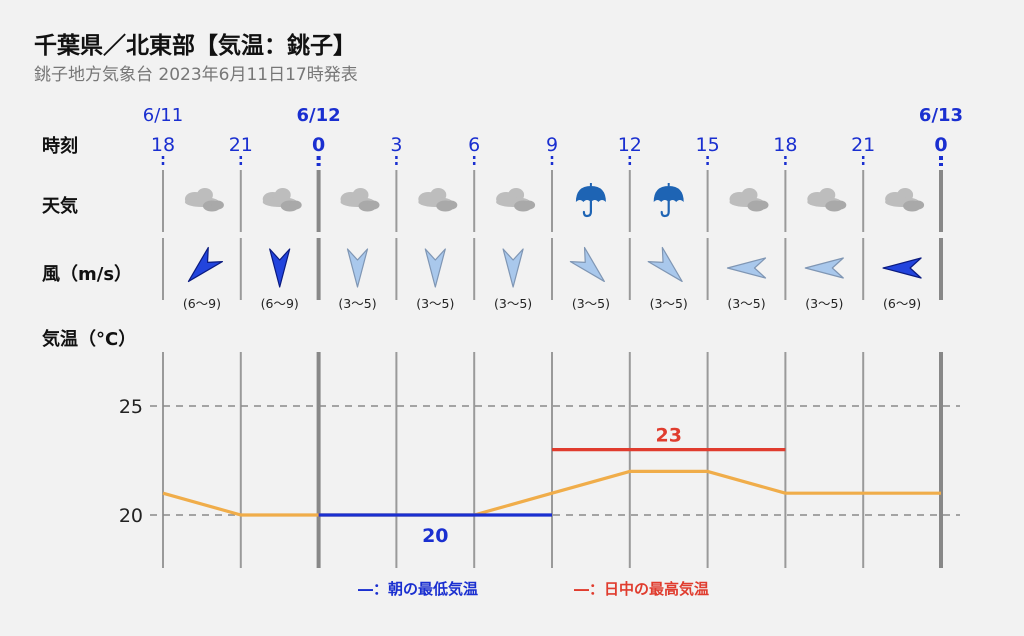 The width and height of the screenshot is (1024, 636). What do you see at coordinates (163, 115) in the screenshot?
I see `date-label: 6/11` at bounding box center [163, 115].